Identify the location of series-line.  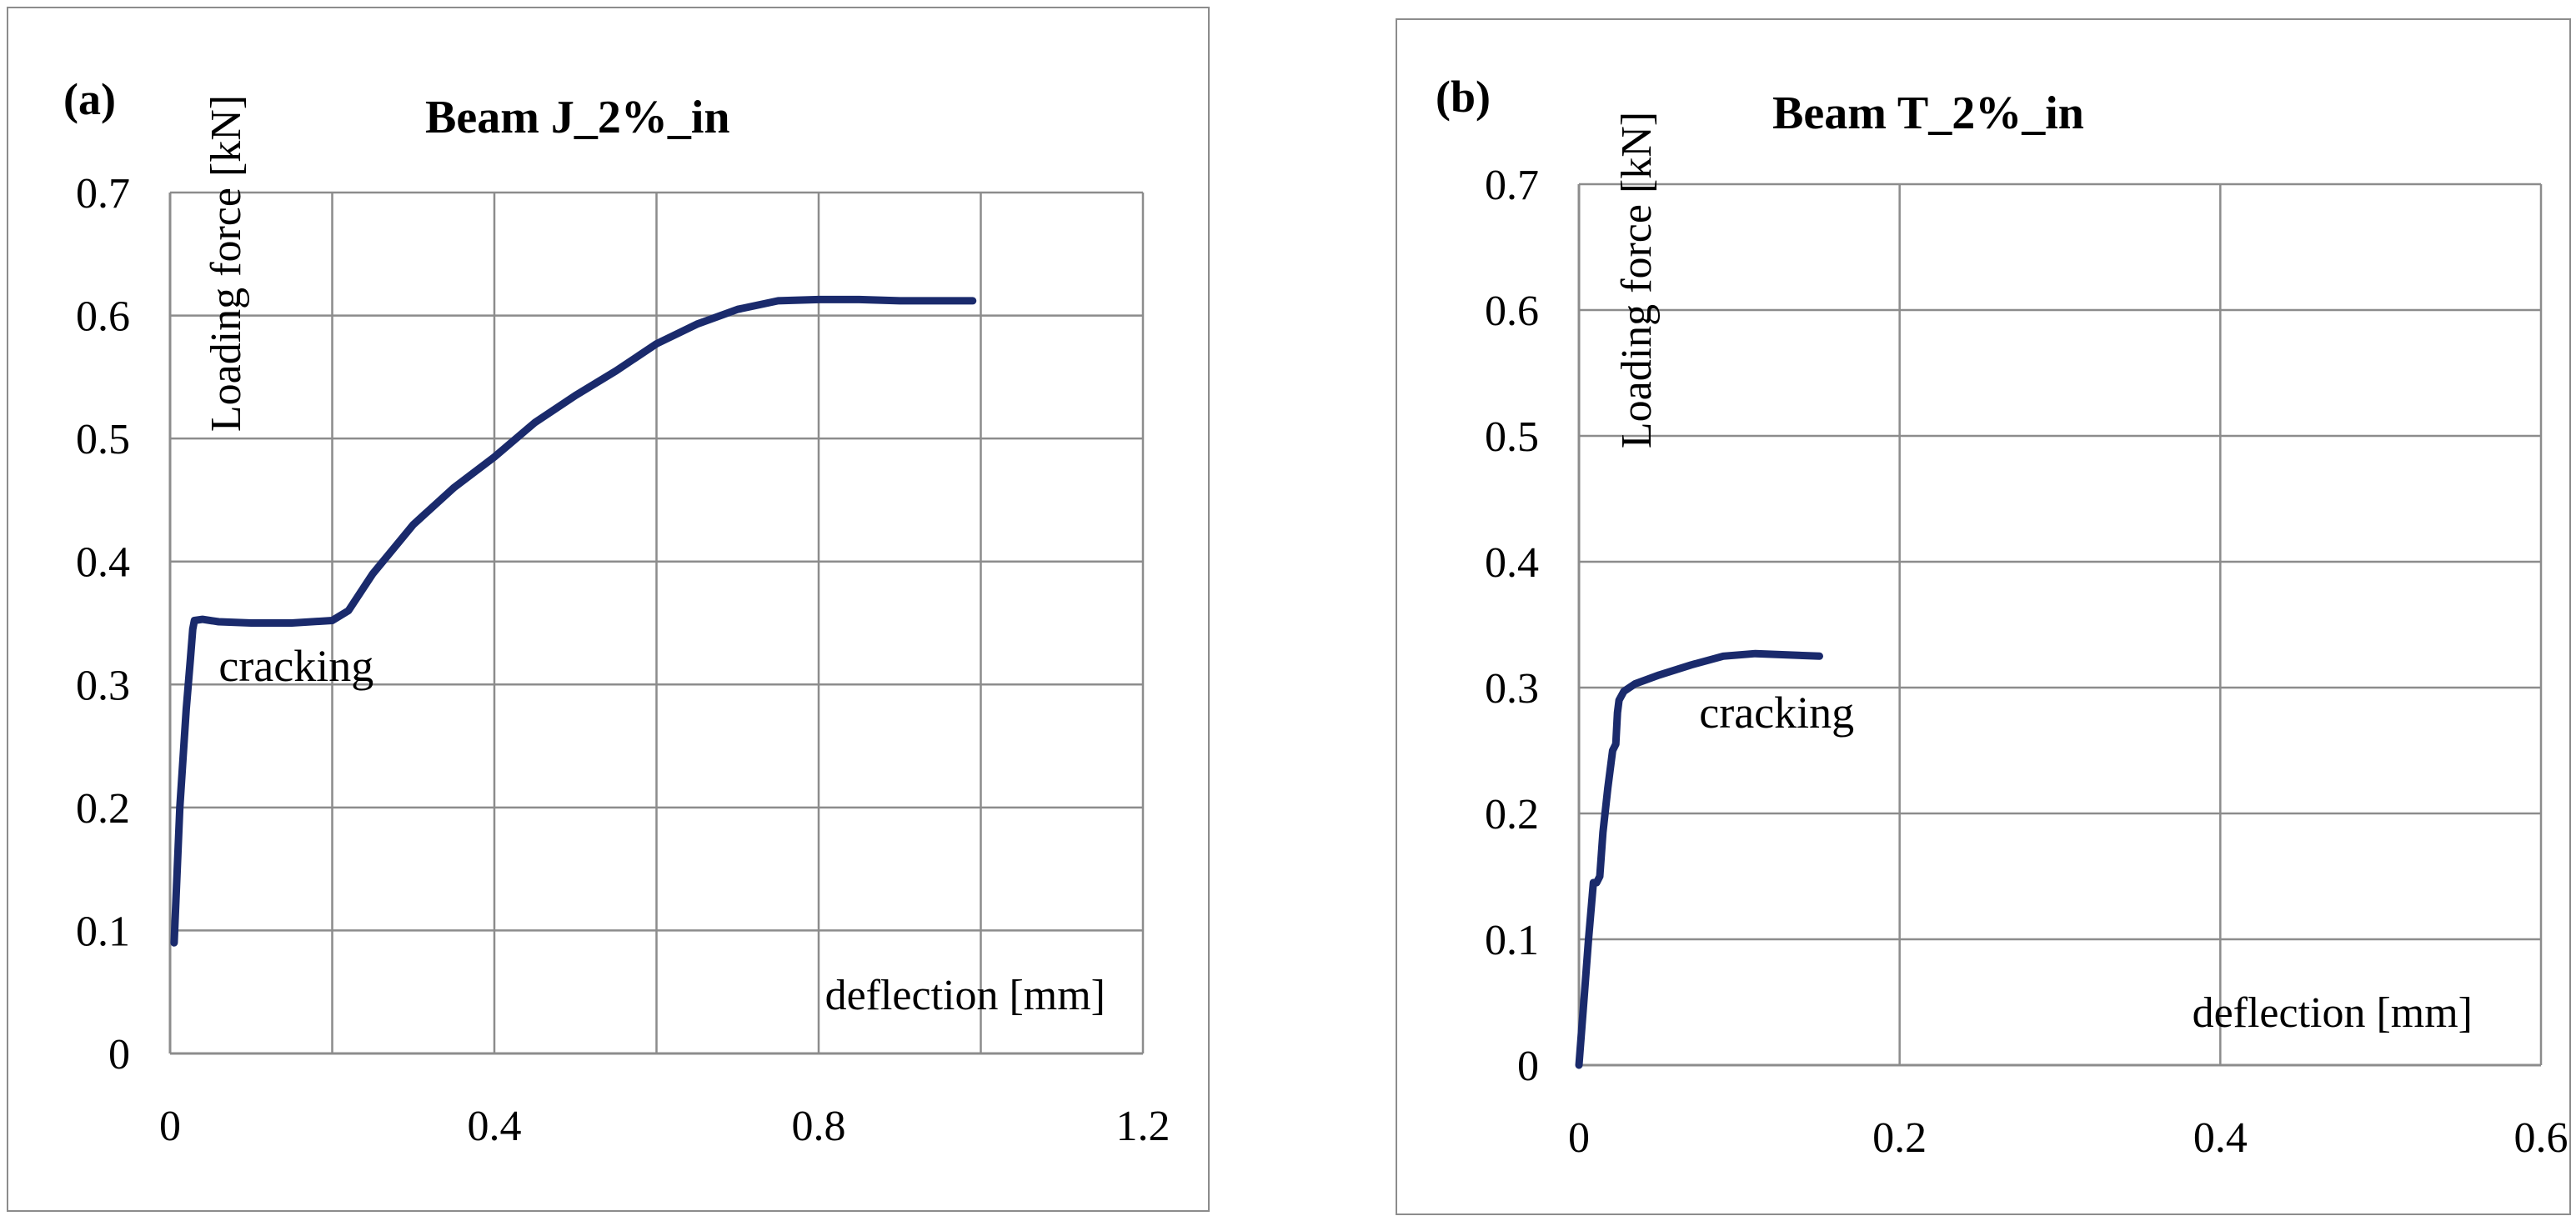
(1699, 859).